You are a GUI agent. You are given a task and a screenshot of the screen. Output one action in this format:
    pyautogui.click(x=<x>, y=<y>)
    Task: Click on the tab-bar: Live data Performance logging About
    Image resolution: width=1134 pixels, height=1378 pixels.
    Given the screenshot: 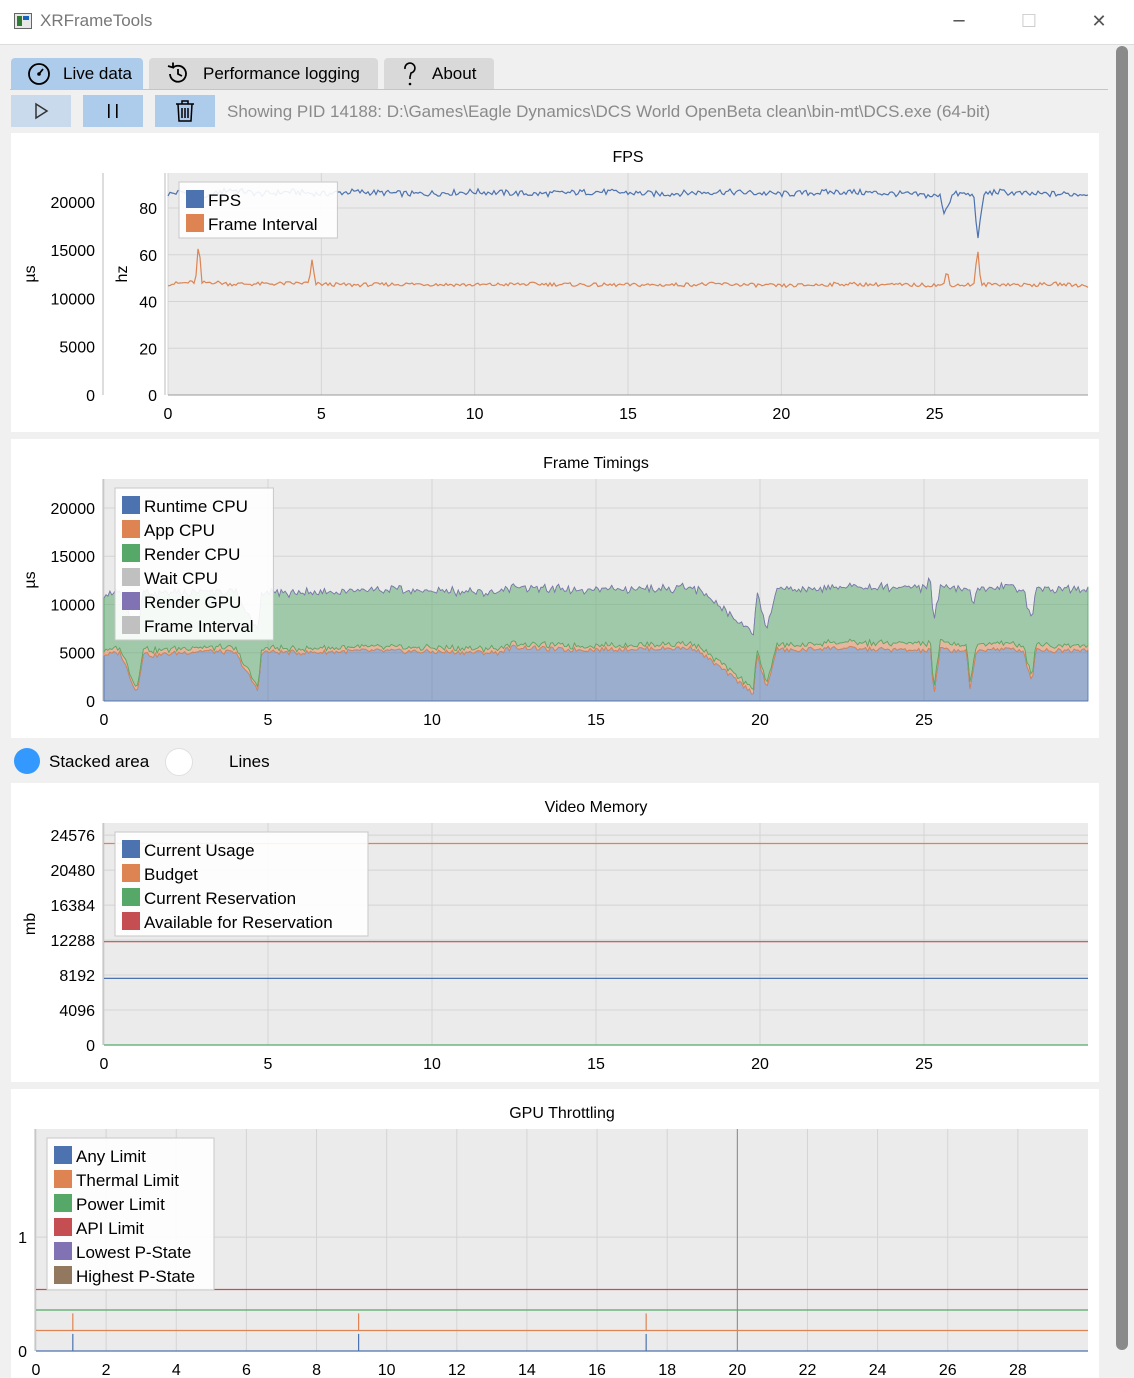 What is the action you would take?
    pyautogui.click(x=559, y=73)
    